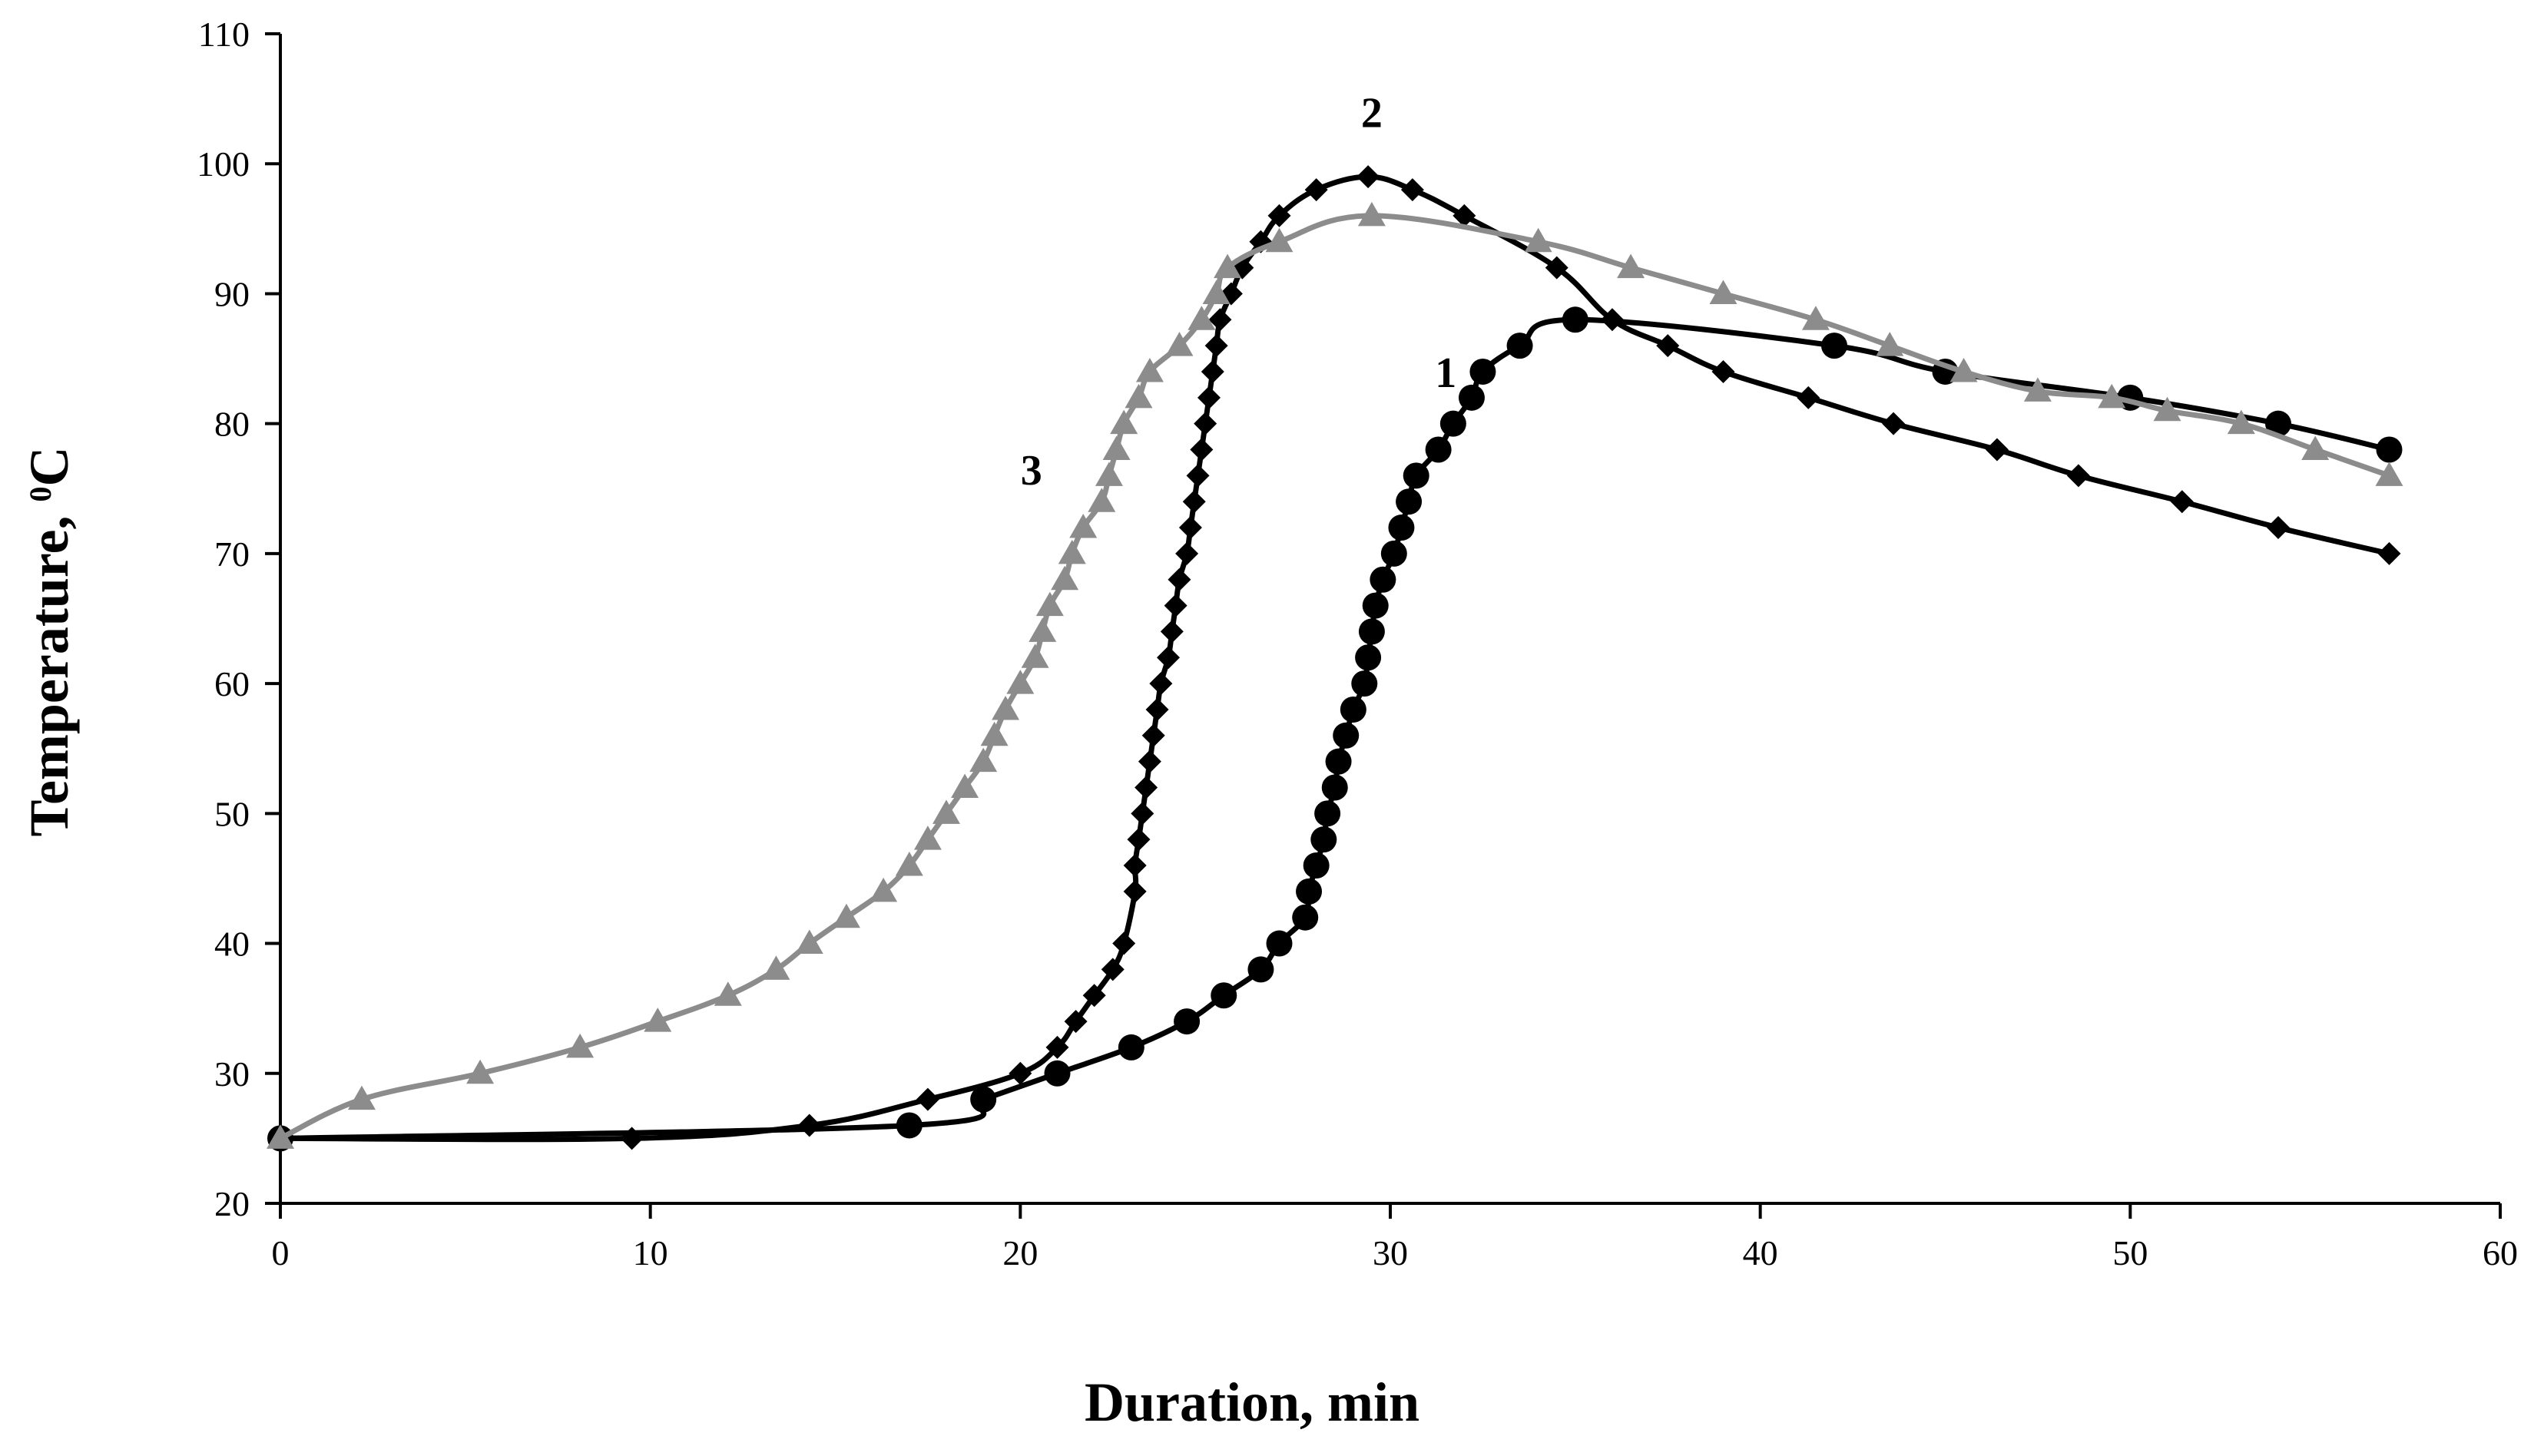 Image resolution: width=2544 pixels, height=1456 pixels. What do you see at coordinates (1252, 1402) in the screenshot?
I see `x-axis-title: Duration, min` at bounding box center [1252, 1402].